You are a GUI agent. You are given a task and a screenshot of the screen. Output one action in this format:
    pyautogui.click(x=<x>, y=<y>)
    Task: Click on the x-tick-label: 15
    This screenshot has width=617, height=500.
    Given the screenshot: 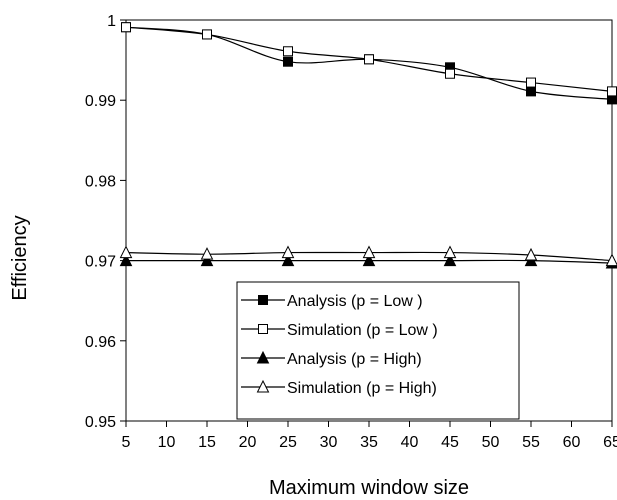 What is the action you would take?
    pyautogui.click(x=207, y=442)
    